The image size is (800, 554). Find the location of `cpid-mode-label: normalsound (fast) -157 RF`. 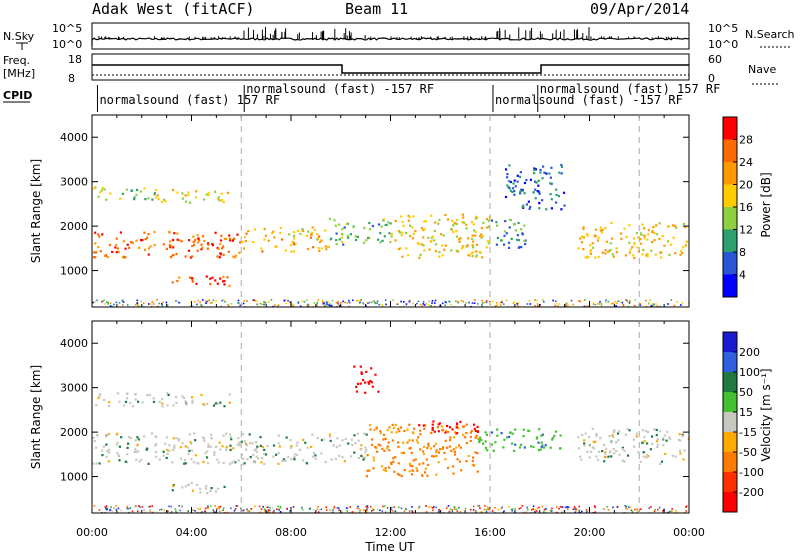

cpid-mode-label: normalsound (fast) -157 RF is located at coordinates (340, 89).